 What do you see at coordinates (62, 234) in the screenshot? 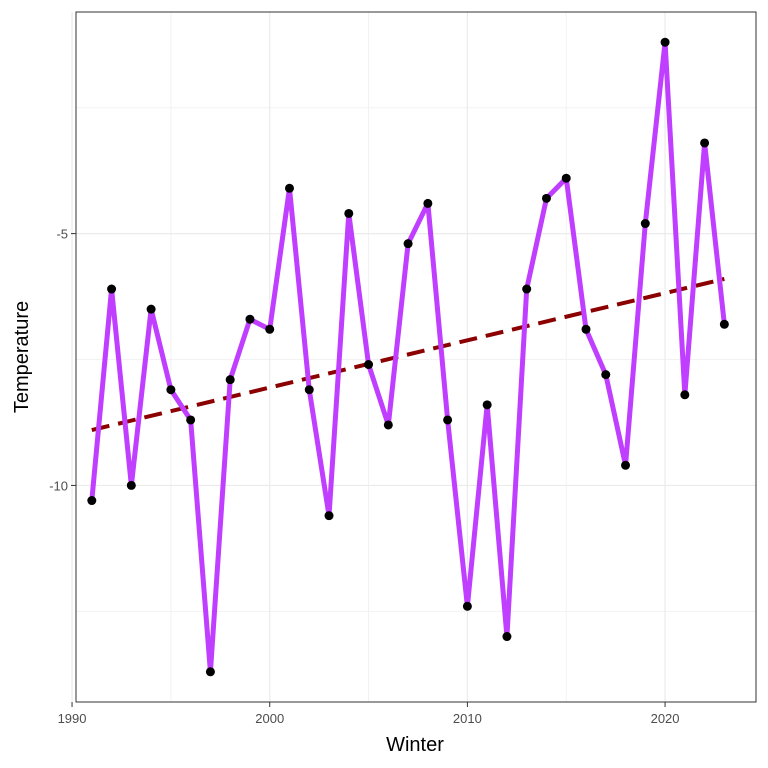
I see `y-tick-label: -5` at bounding box center [62, 234].